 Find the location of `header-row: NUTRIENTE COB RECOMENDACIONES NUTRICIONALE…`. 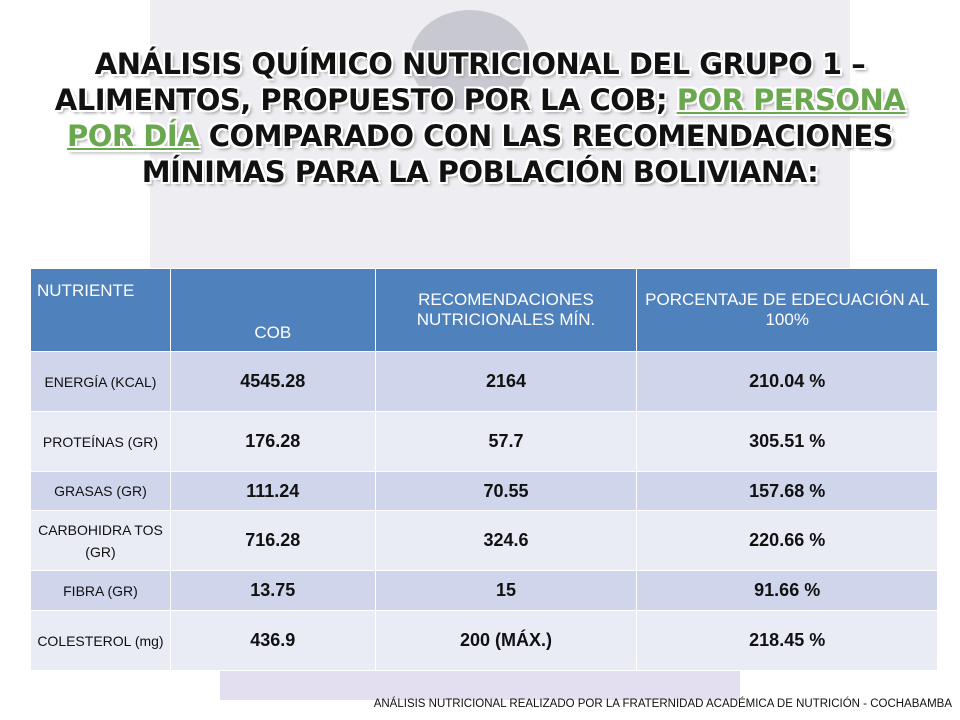

header-row: NUTRIENTE COB RECOMENDACIONES NUTRICIONALE… is located at coordinates (484, 310).